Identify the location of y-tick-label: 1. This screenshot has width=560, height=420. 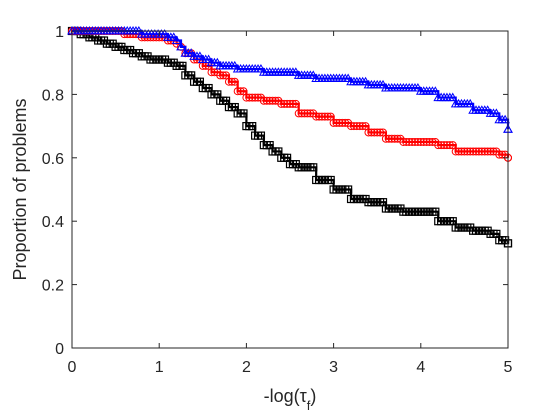
(59, 32).